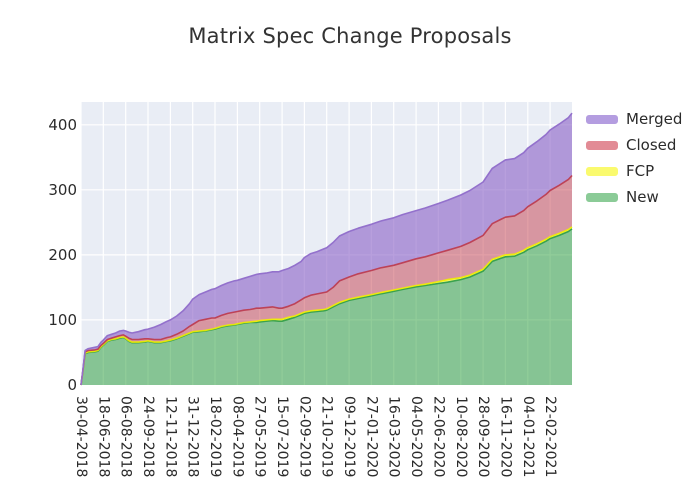 This screenshot has height=500, width=700. I want to click on y-tick-label: 300, so click(62, 190).